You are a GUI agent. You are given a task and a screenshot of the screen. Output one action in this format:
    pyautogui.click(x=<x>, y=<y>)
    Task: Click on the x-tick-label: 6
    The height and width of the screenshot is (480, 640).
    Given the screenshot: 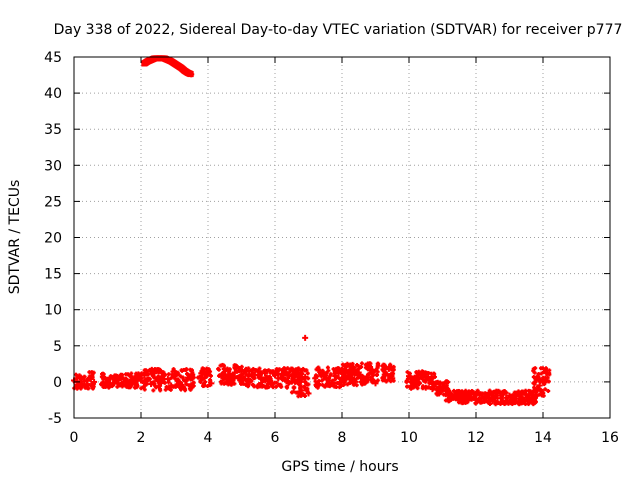 What is the action you would take?
    pyautogui.click(x=275, y=438)
    